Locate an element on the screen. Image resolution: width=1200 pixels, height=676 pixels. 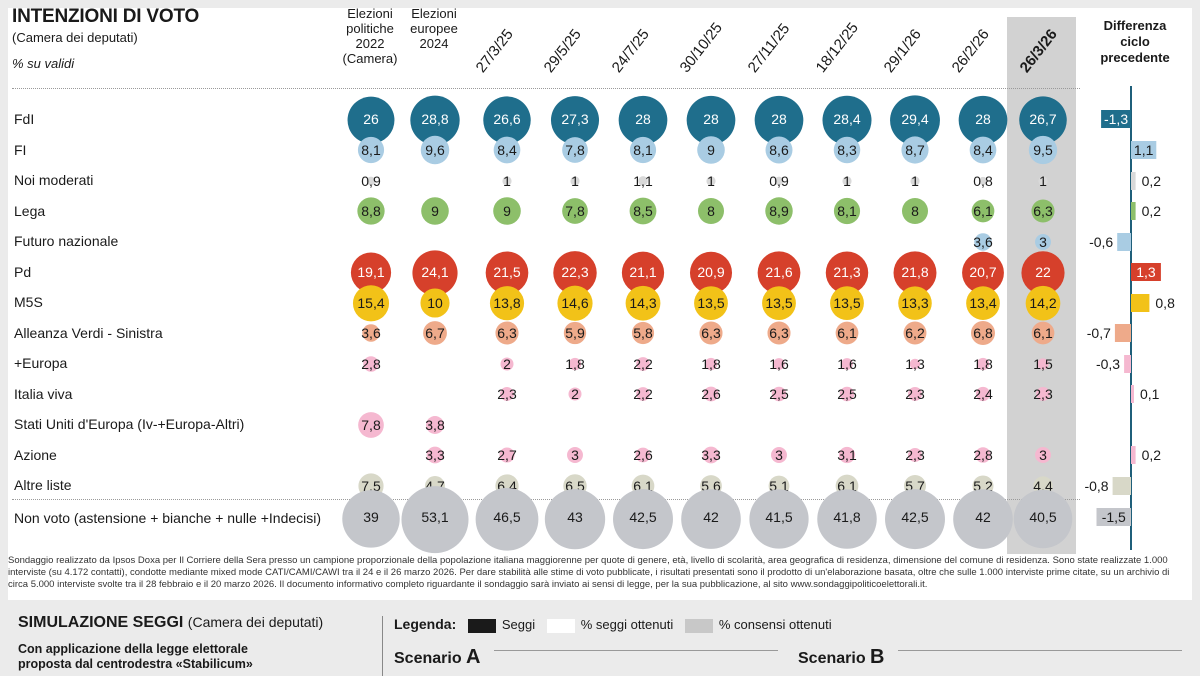
row-label-futuro-nazionale: Futuro nazionale is located at coordinates (66, 241).